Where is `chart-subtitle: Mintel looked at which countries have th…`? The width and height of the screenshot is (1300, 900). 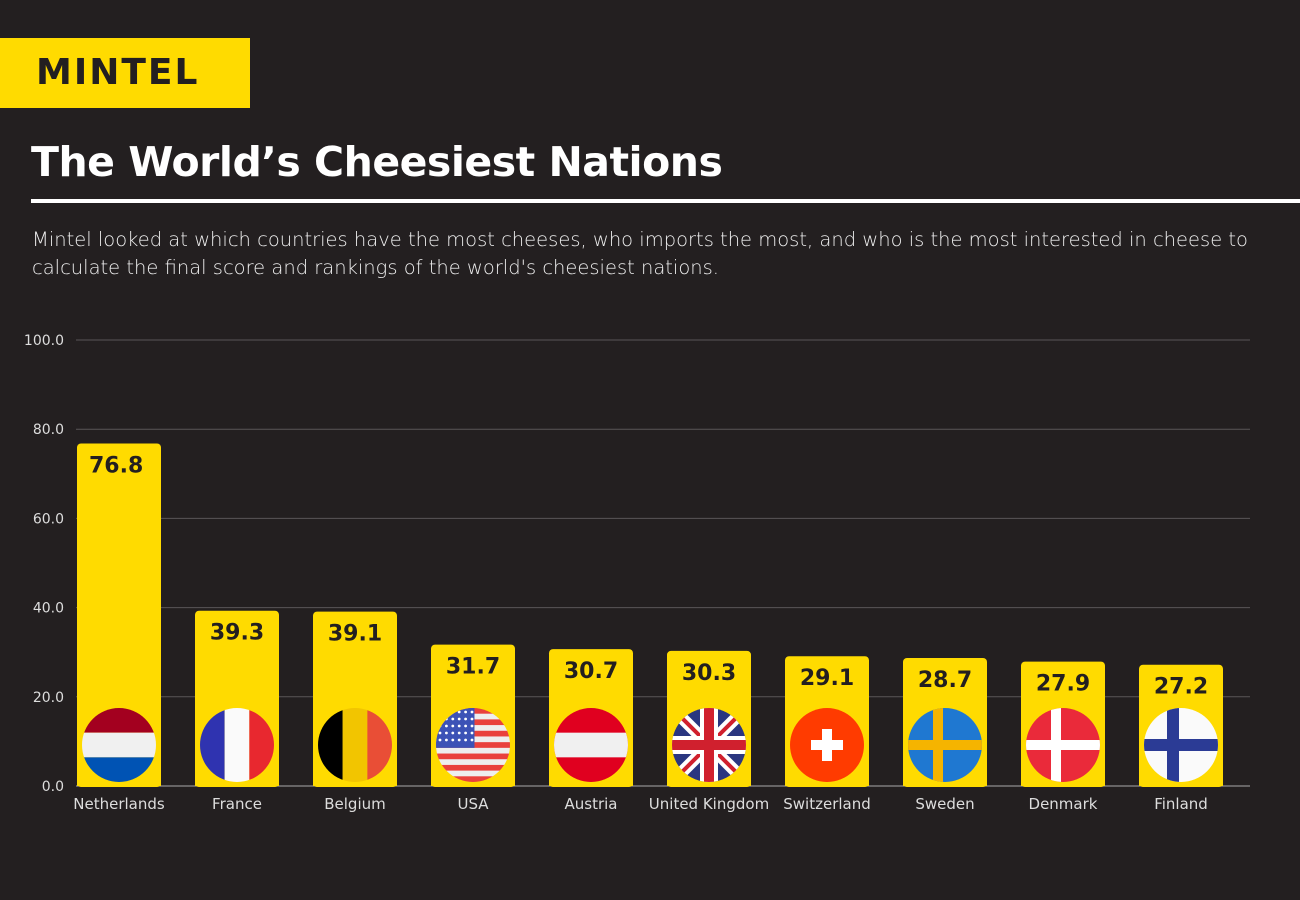 chart-subtitle: Mintel looked at which countries have th… is located at coordinates (640, 253).